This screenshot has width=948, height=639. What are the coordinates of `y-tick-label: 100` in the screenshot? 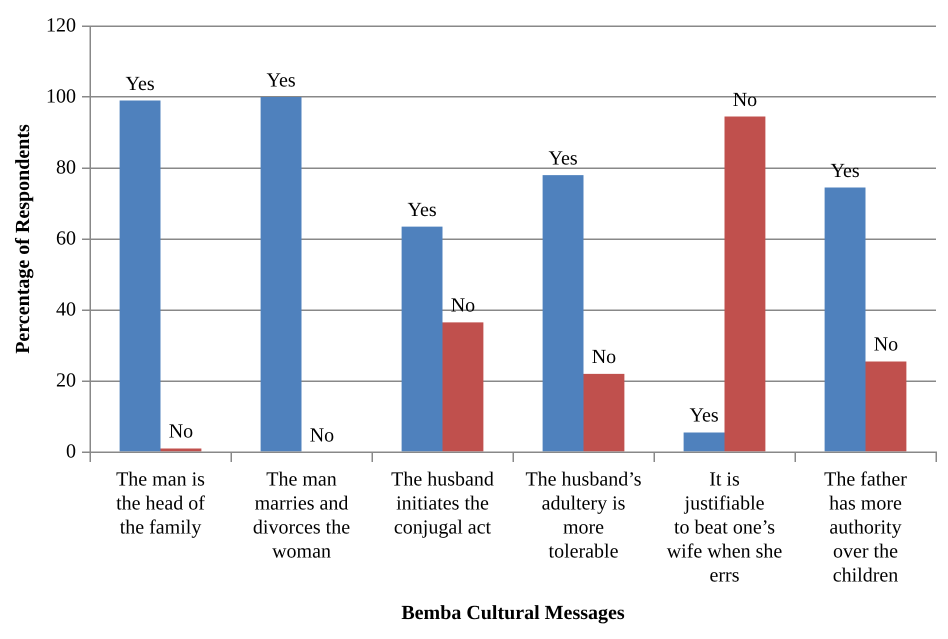 It's located at (61, 96).